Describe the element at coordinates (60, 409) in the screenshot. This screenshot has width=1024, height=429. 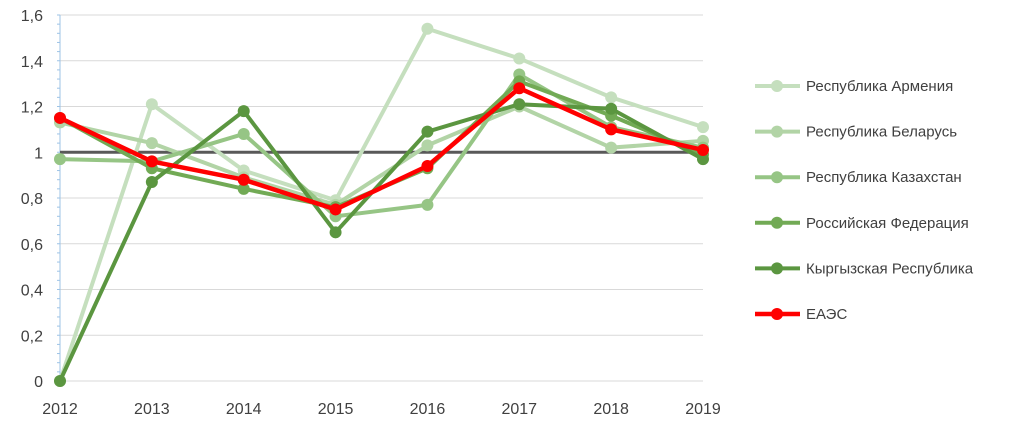
I see `x-tick-label: 2012` at that location.